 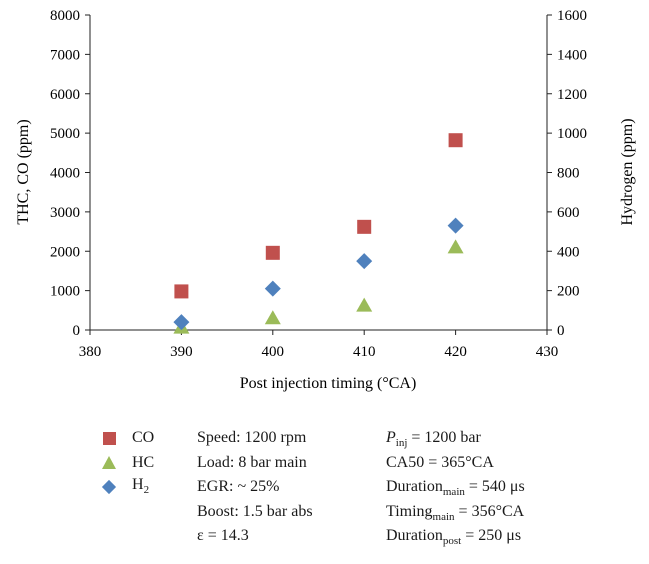 I want to click on y-right-tick-label: 200, so click(x=568, y=292).